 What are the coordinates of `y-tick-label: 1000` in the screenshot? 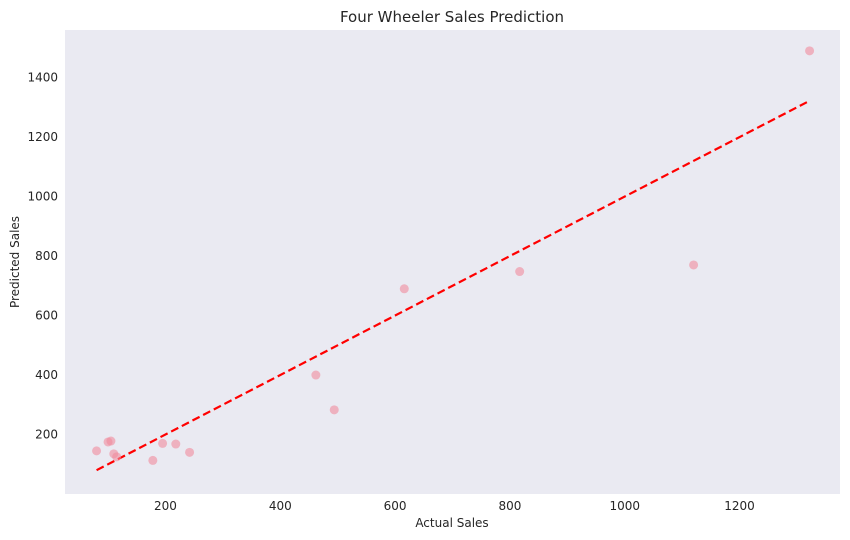 It's located at (42, 197).